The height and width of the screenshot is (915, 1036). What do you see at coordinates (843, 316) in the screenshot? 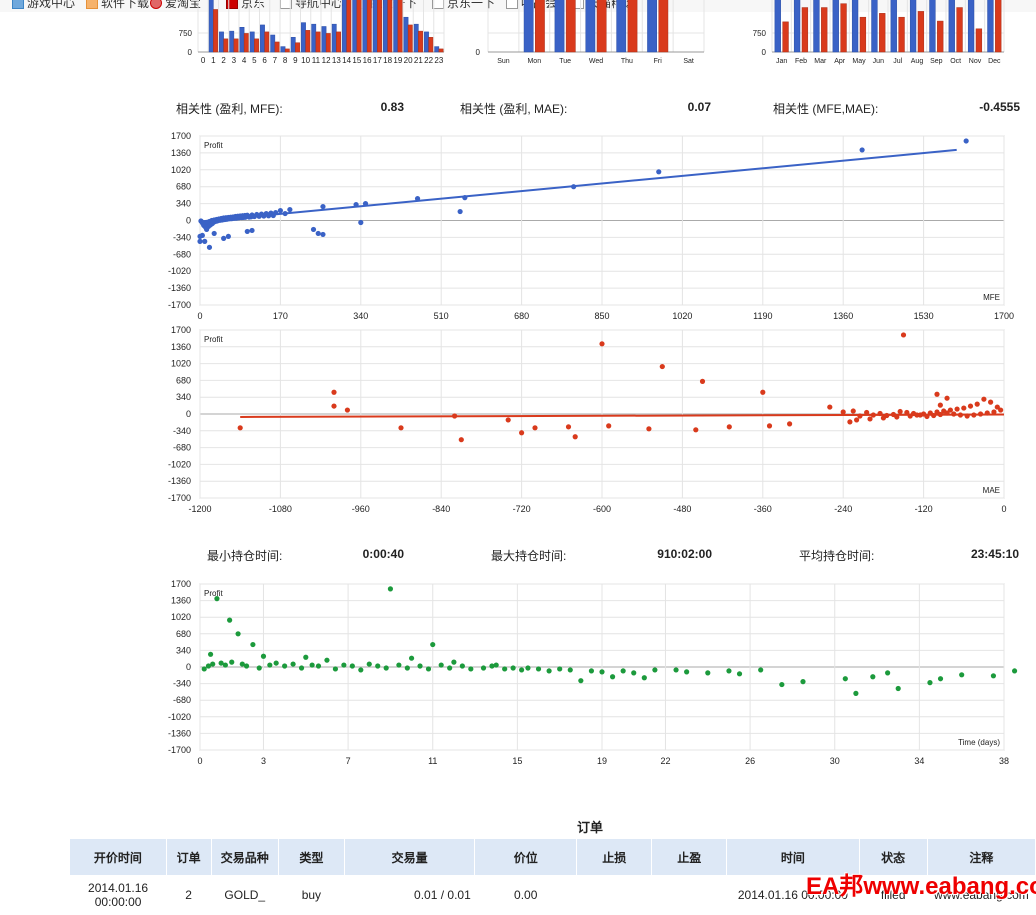
I see `x-tick-label: 1360` at bounding box center [843, 316].